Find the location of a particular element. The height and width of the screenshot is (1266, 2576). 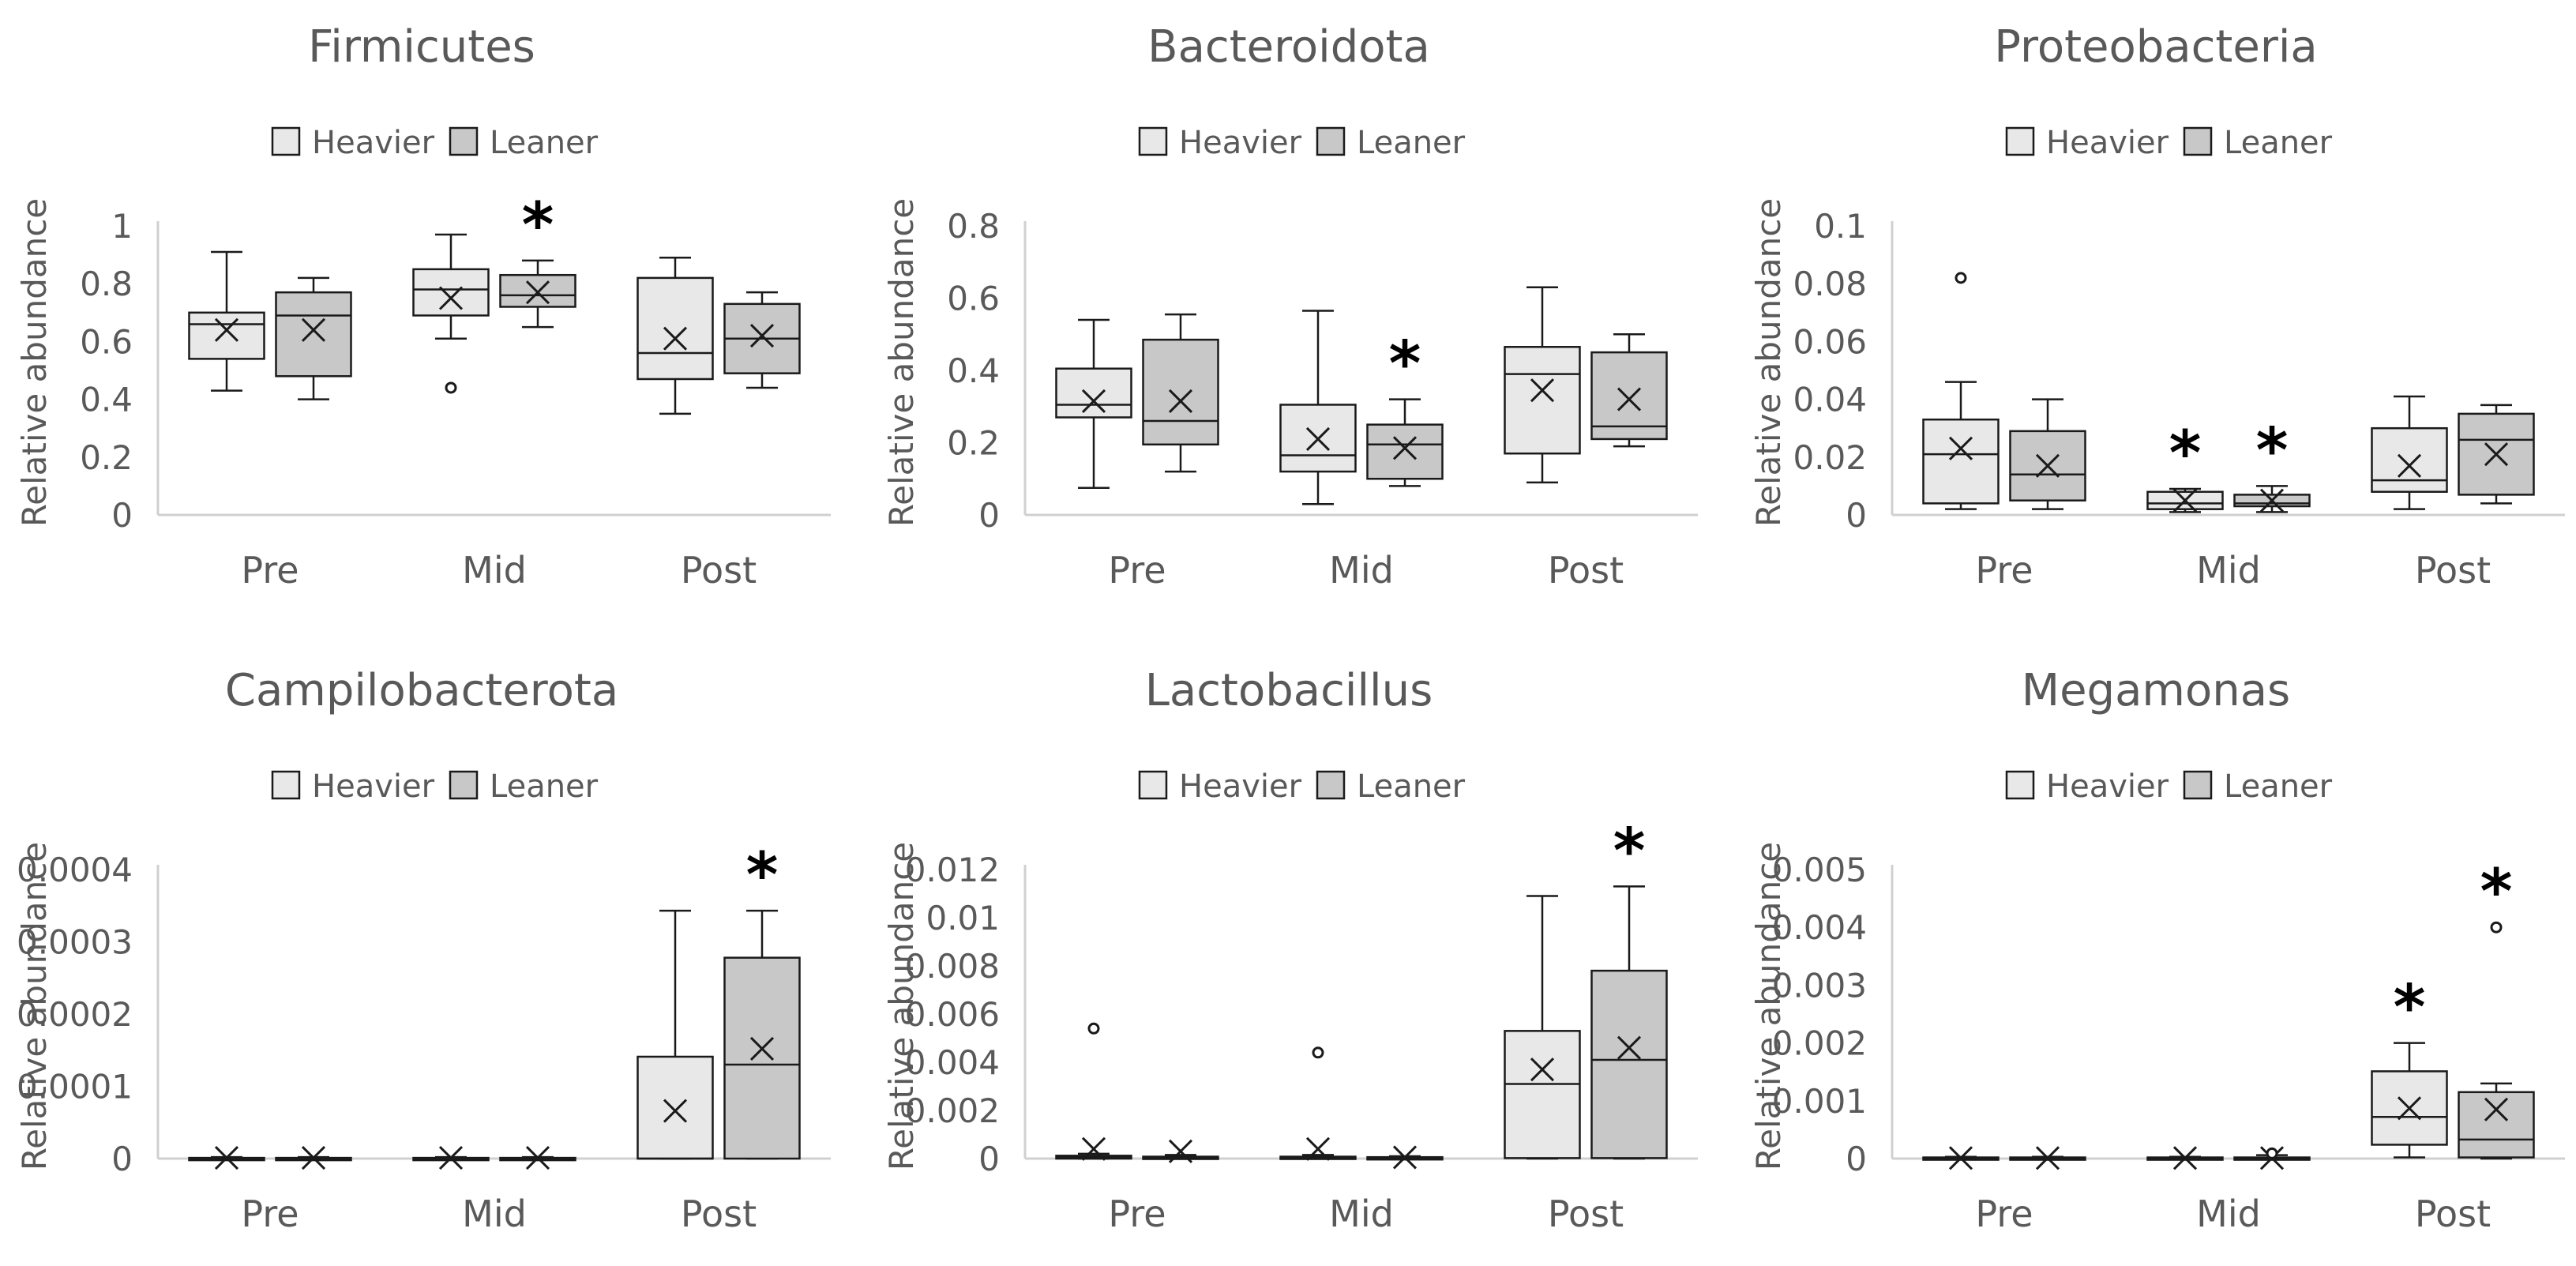

legend-swatch-heavier is located at coordinates (1153, 141).